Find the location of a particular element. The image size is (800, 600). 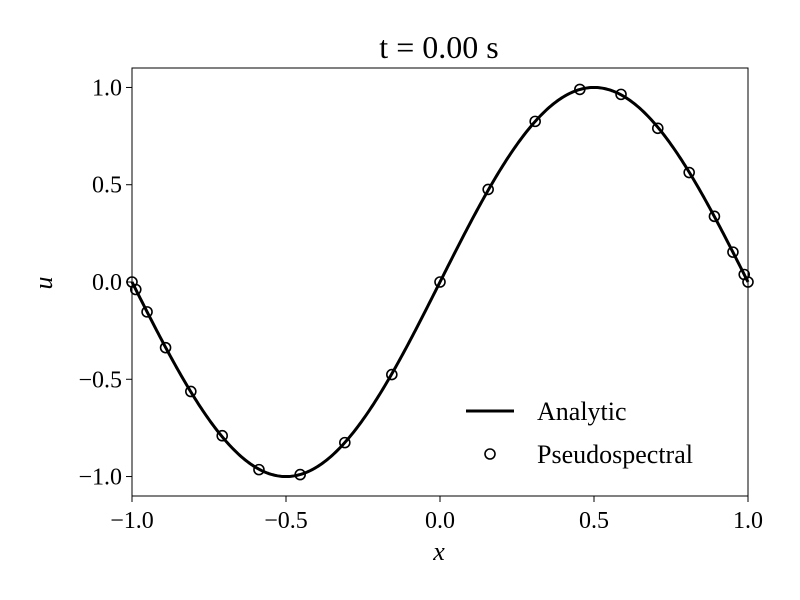

x-axis-label: x is located at coordinates (438, 551).